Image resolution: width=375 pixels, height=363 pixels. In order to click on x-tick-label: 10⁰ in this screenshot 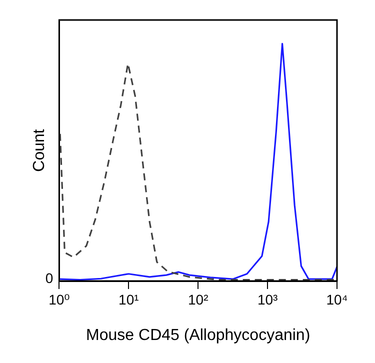, I will do `click(59, 299)`.